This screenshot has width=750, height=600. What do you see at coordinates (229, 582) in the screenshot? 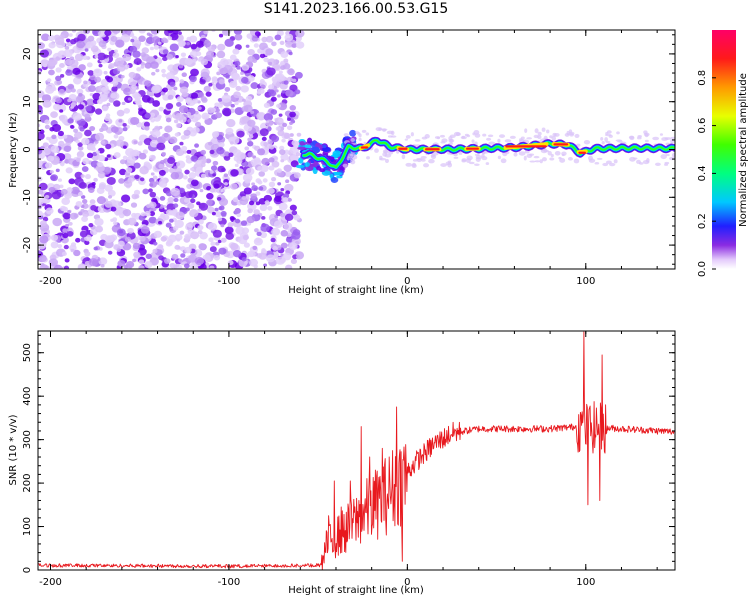
I see `x-tick-label: -100` at bounding box center [229, 582].